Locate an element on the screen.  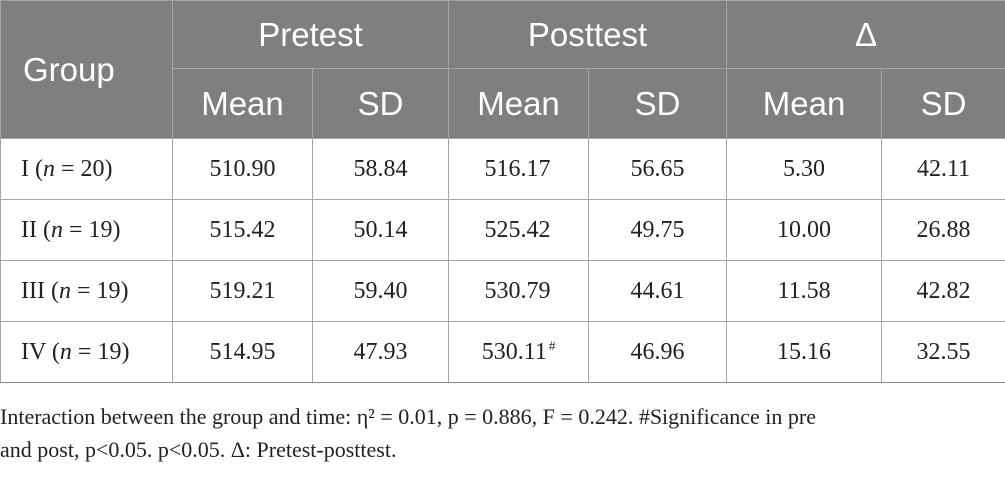
group-label: II is located at coordinates (29, 229).